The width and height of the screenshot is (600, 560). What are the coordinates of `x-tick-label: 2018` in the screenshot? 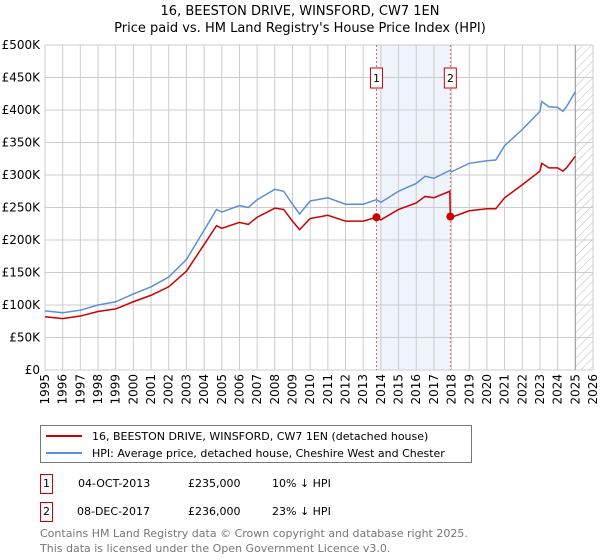 It's located at (452, 389).